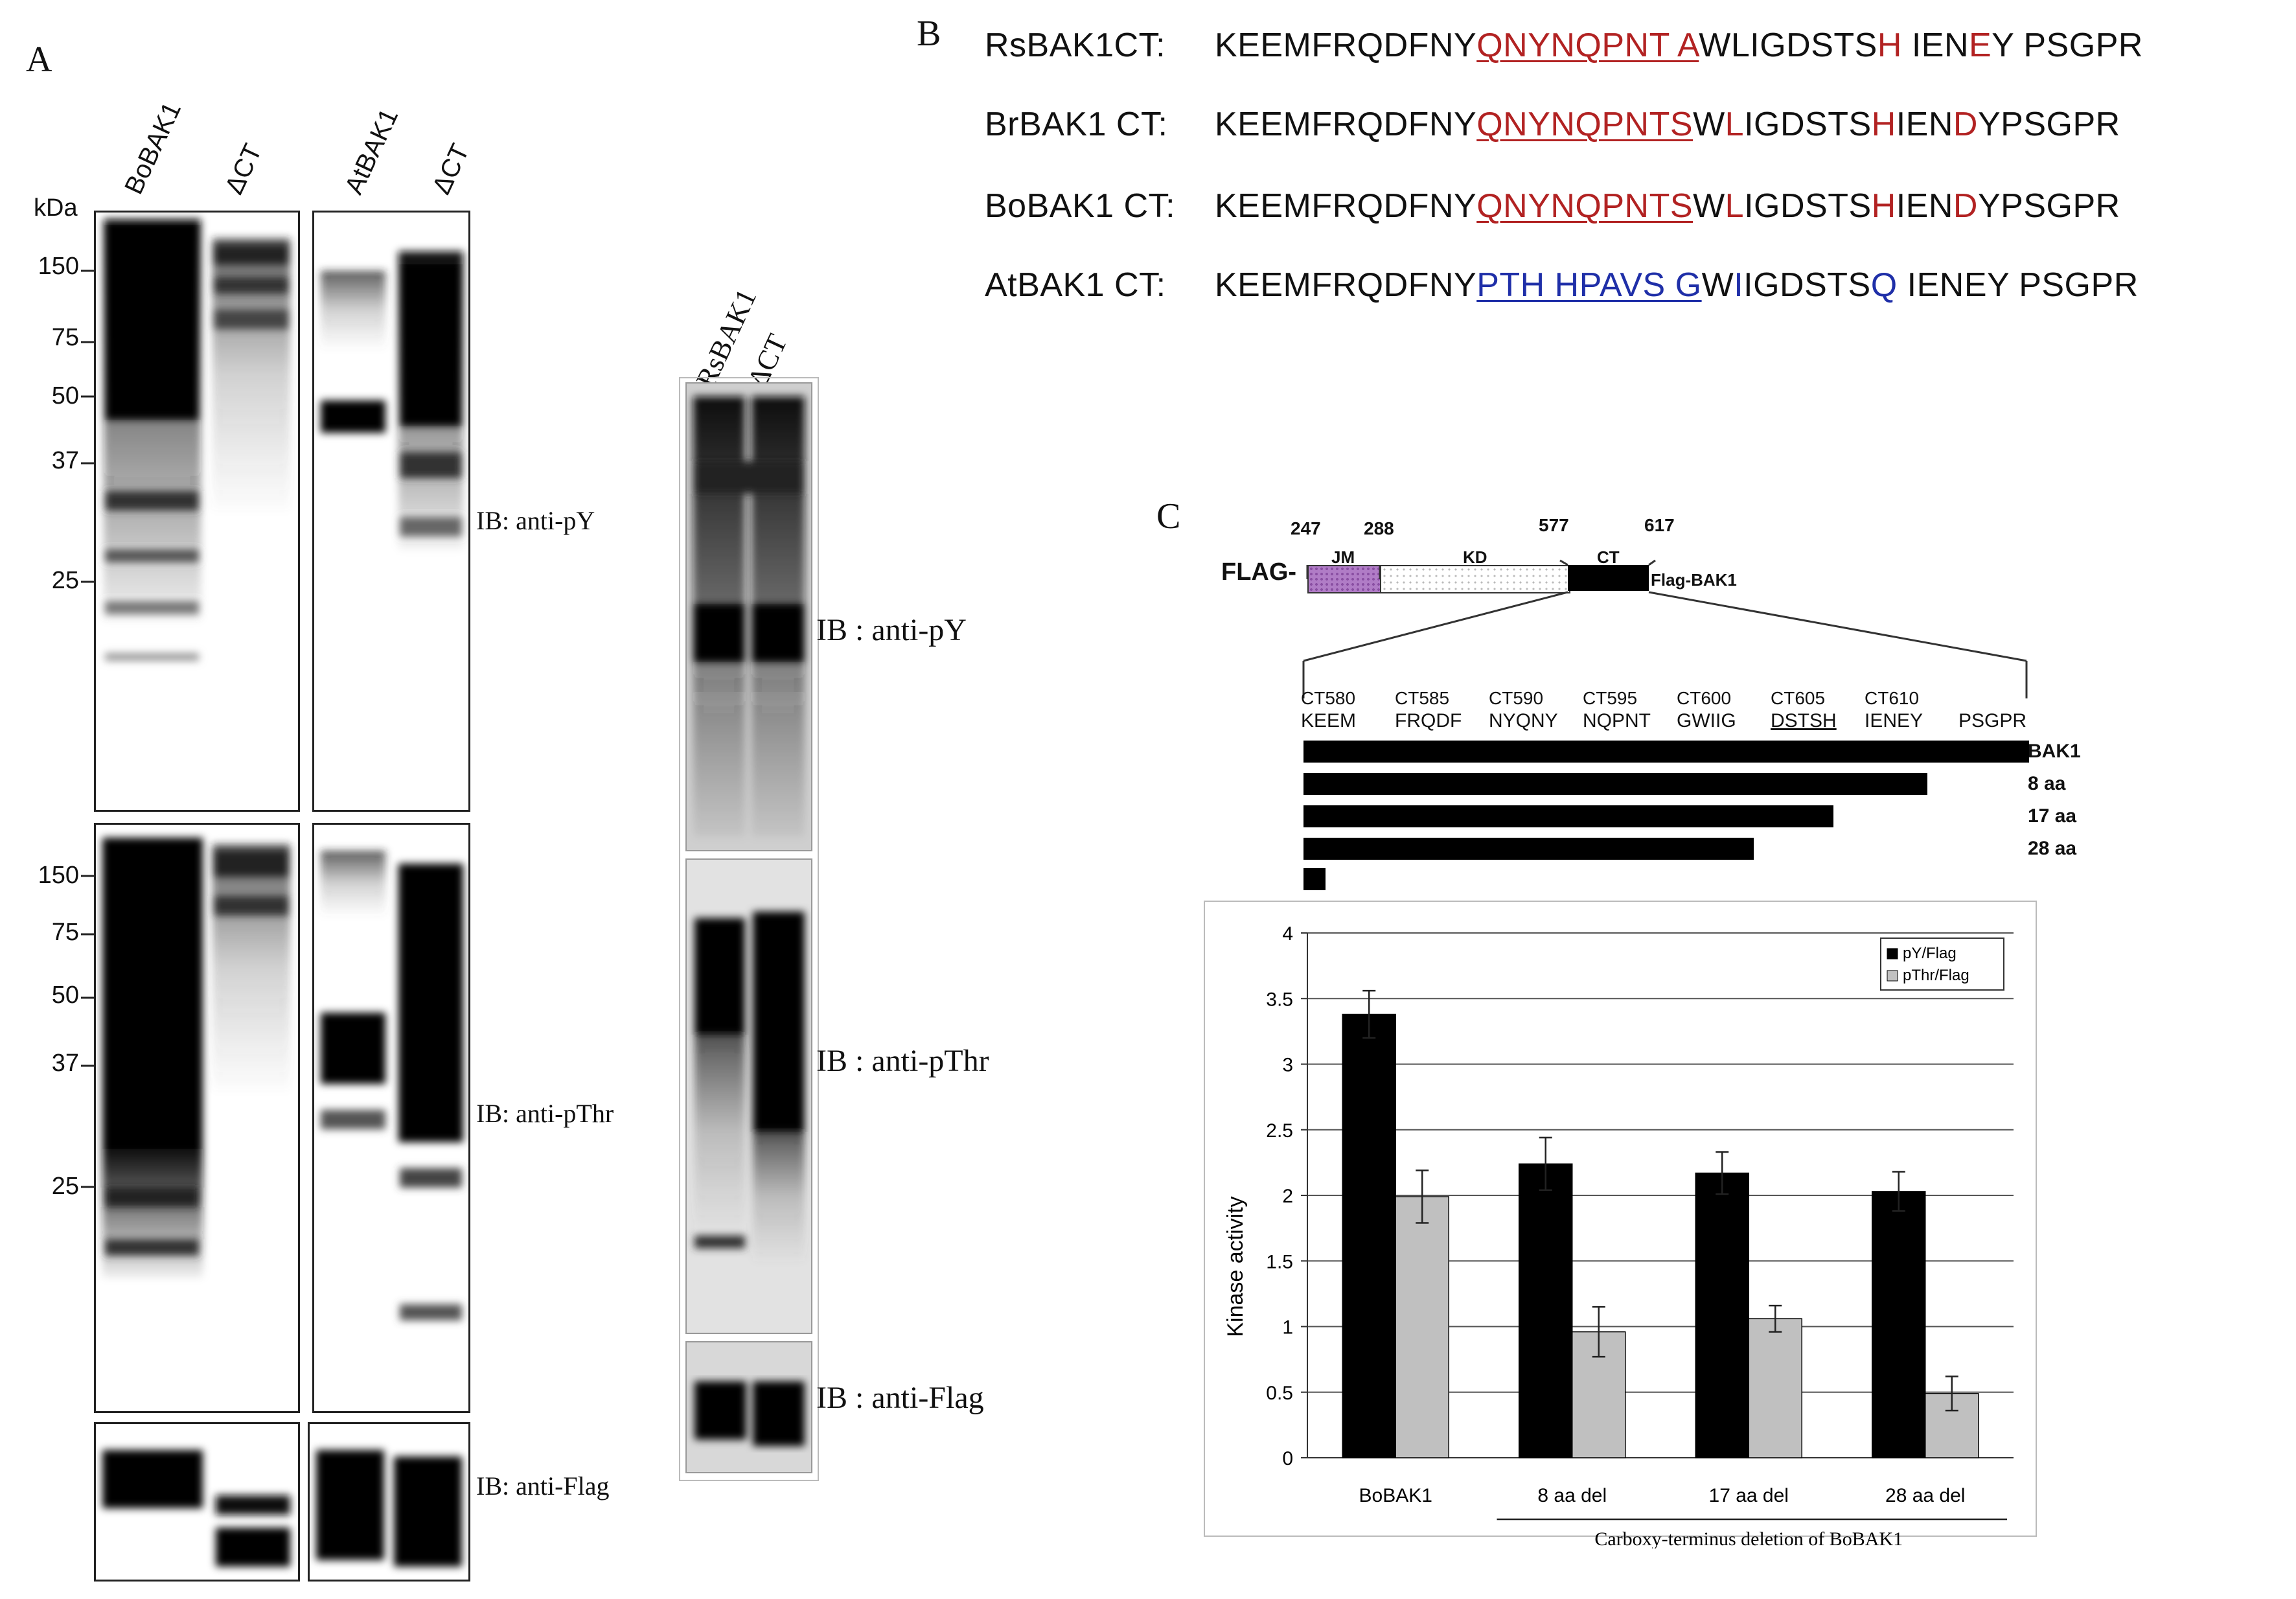  Describe the element at coordinates (244, 169) in the screenshot. I see `lane-label-bo-dct: ΔCT` at that location.